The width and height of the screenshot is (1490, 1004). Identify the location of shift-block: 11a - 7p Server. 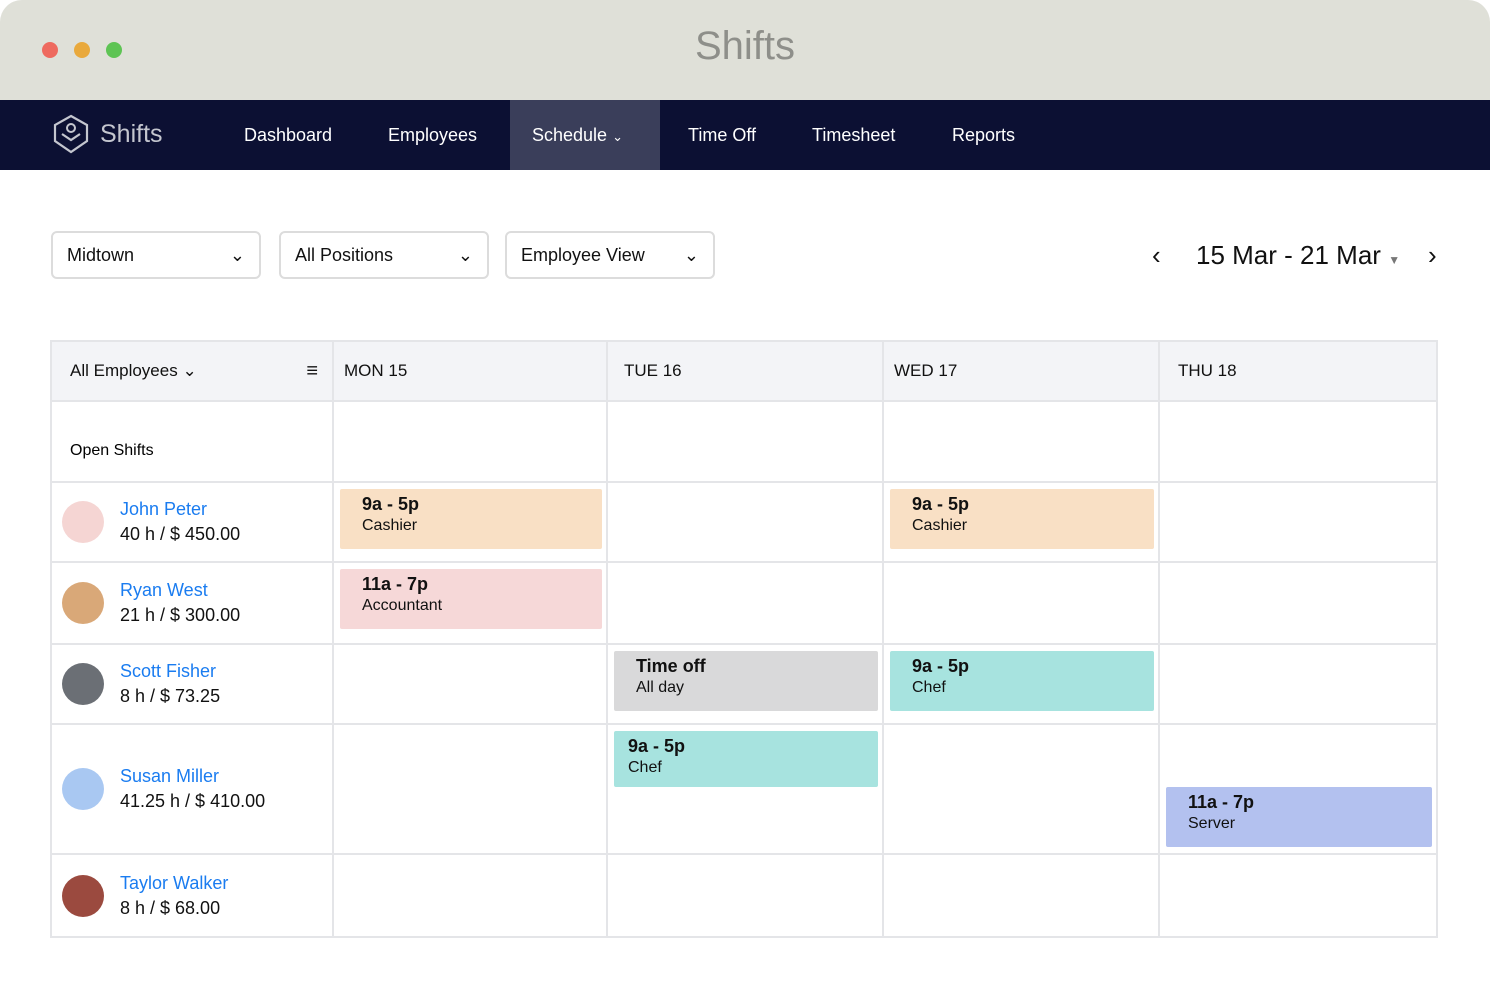
(1299, 817).